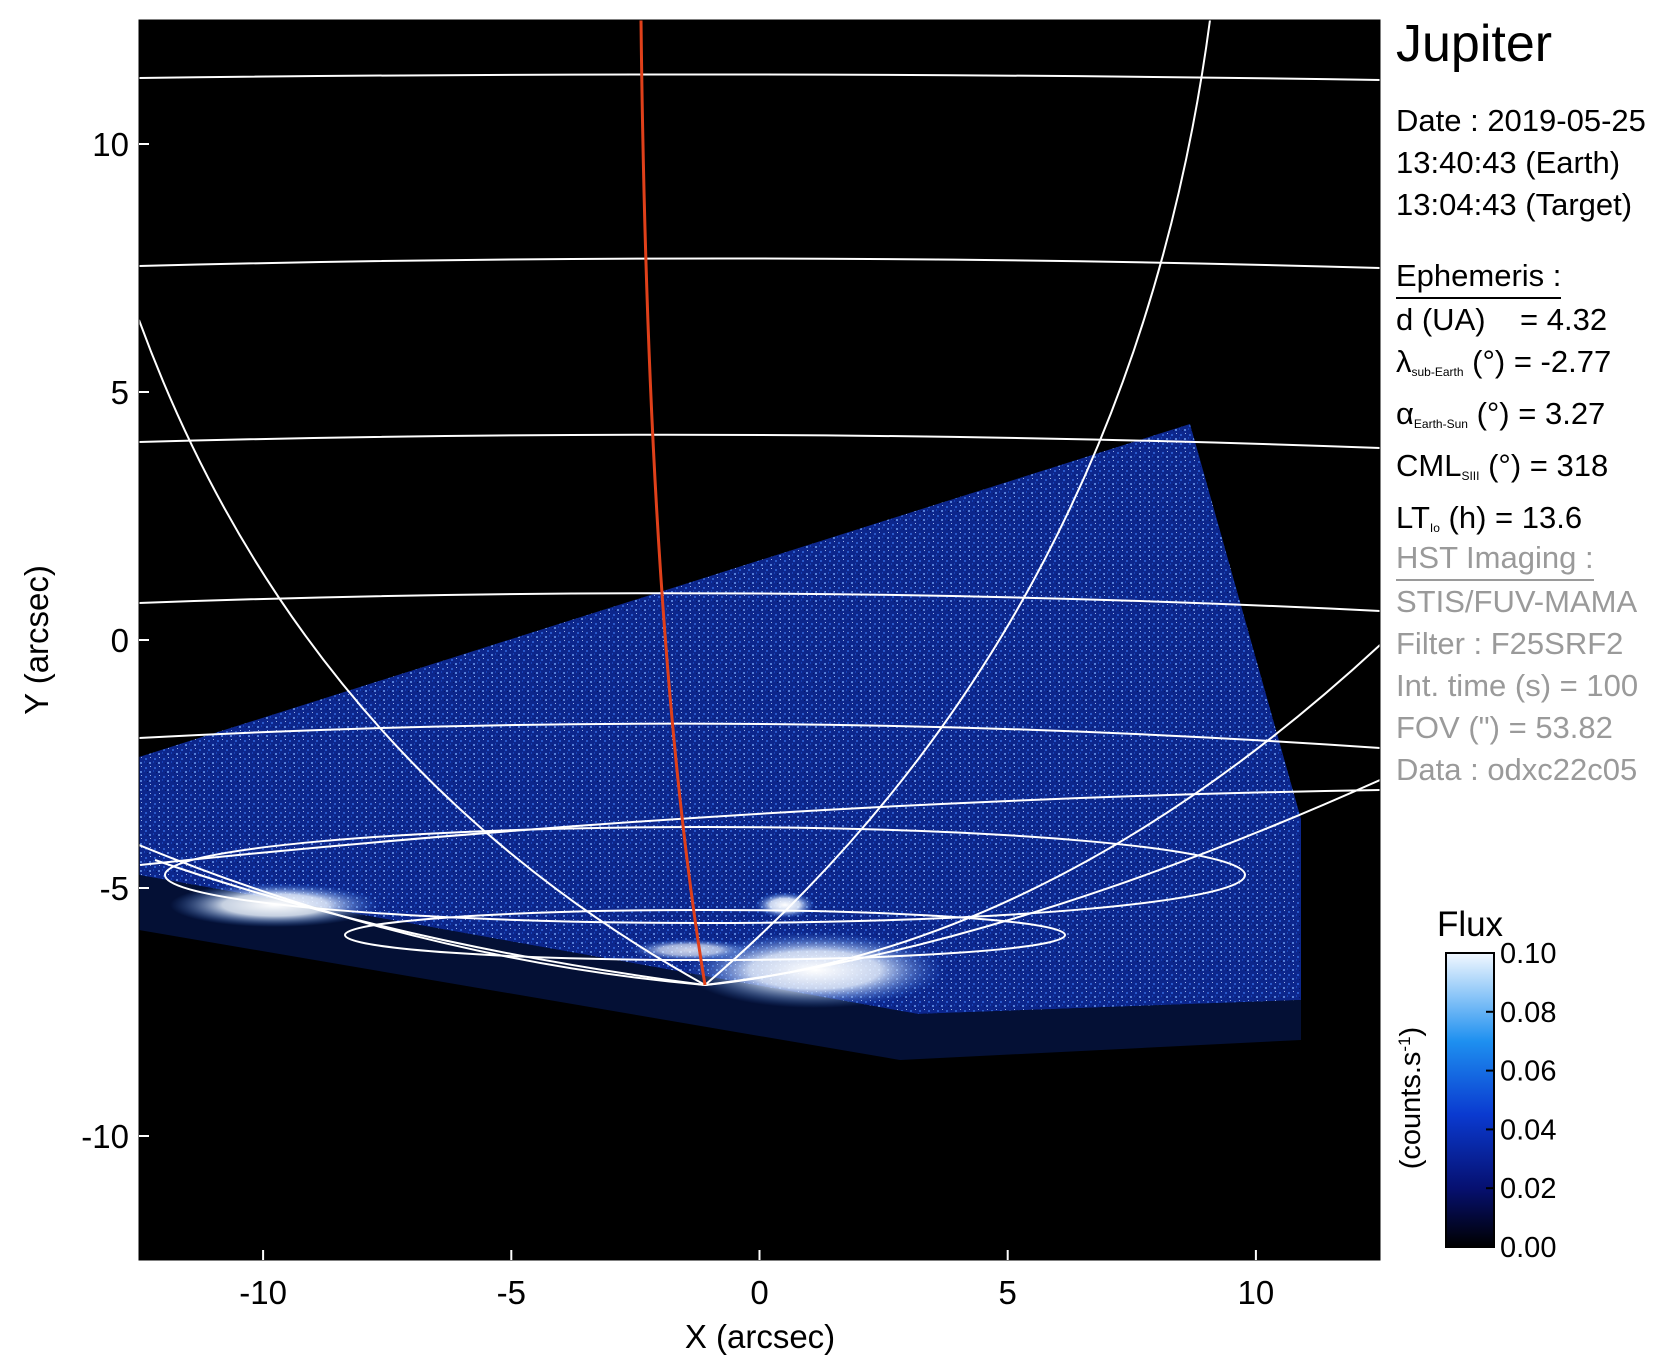  Describe the element at coordinates (1504, 727) in the screenshot. I see `hst-fov: FOV (") = 53.82` at that location.